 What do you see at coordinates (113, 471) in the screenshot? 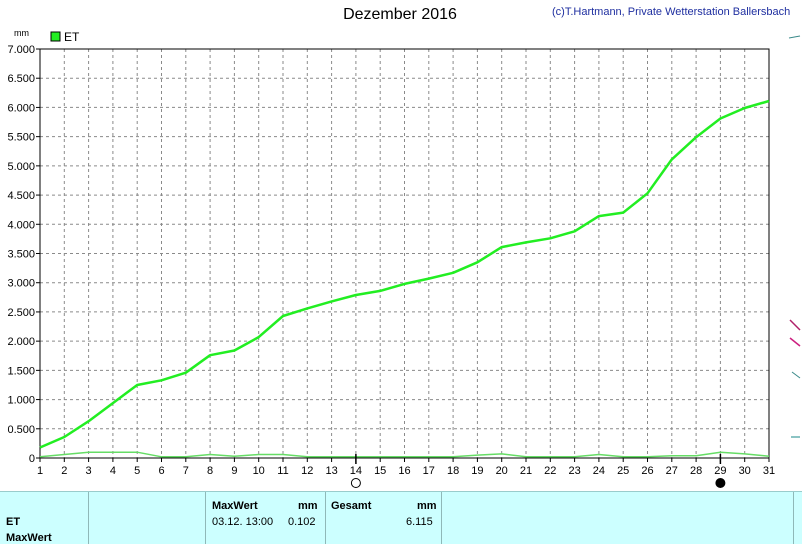
I see `x-tick-label: 4` at bounding box center [113, 471].